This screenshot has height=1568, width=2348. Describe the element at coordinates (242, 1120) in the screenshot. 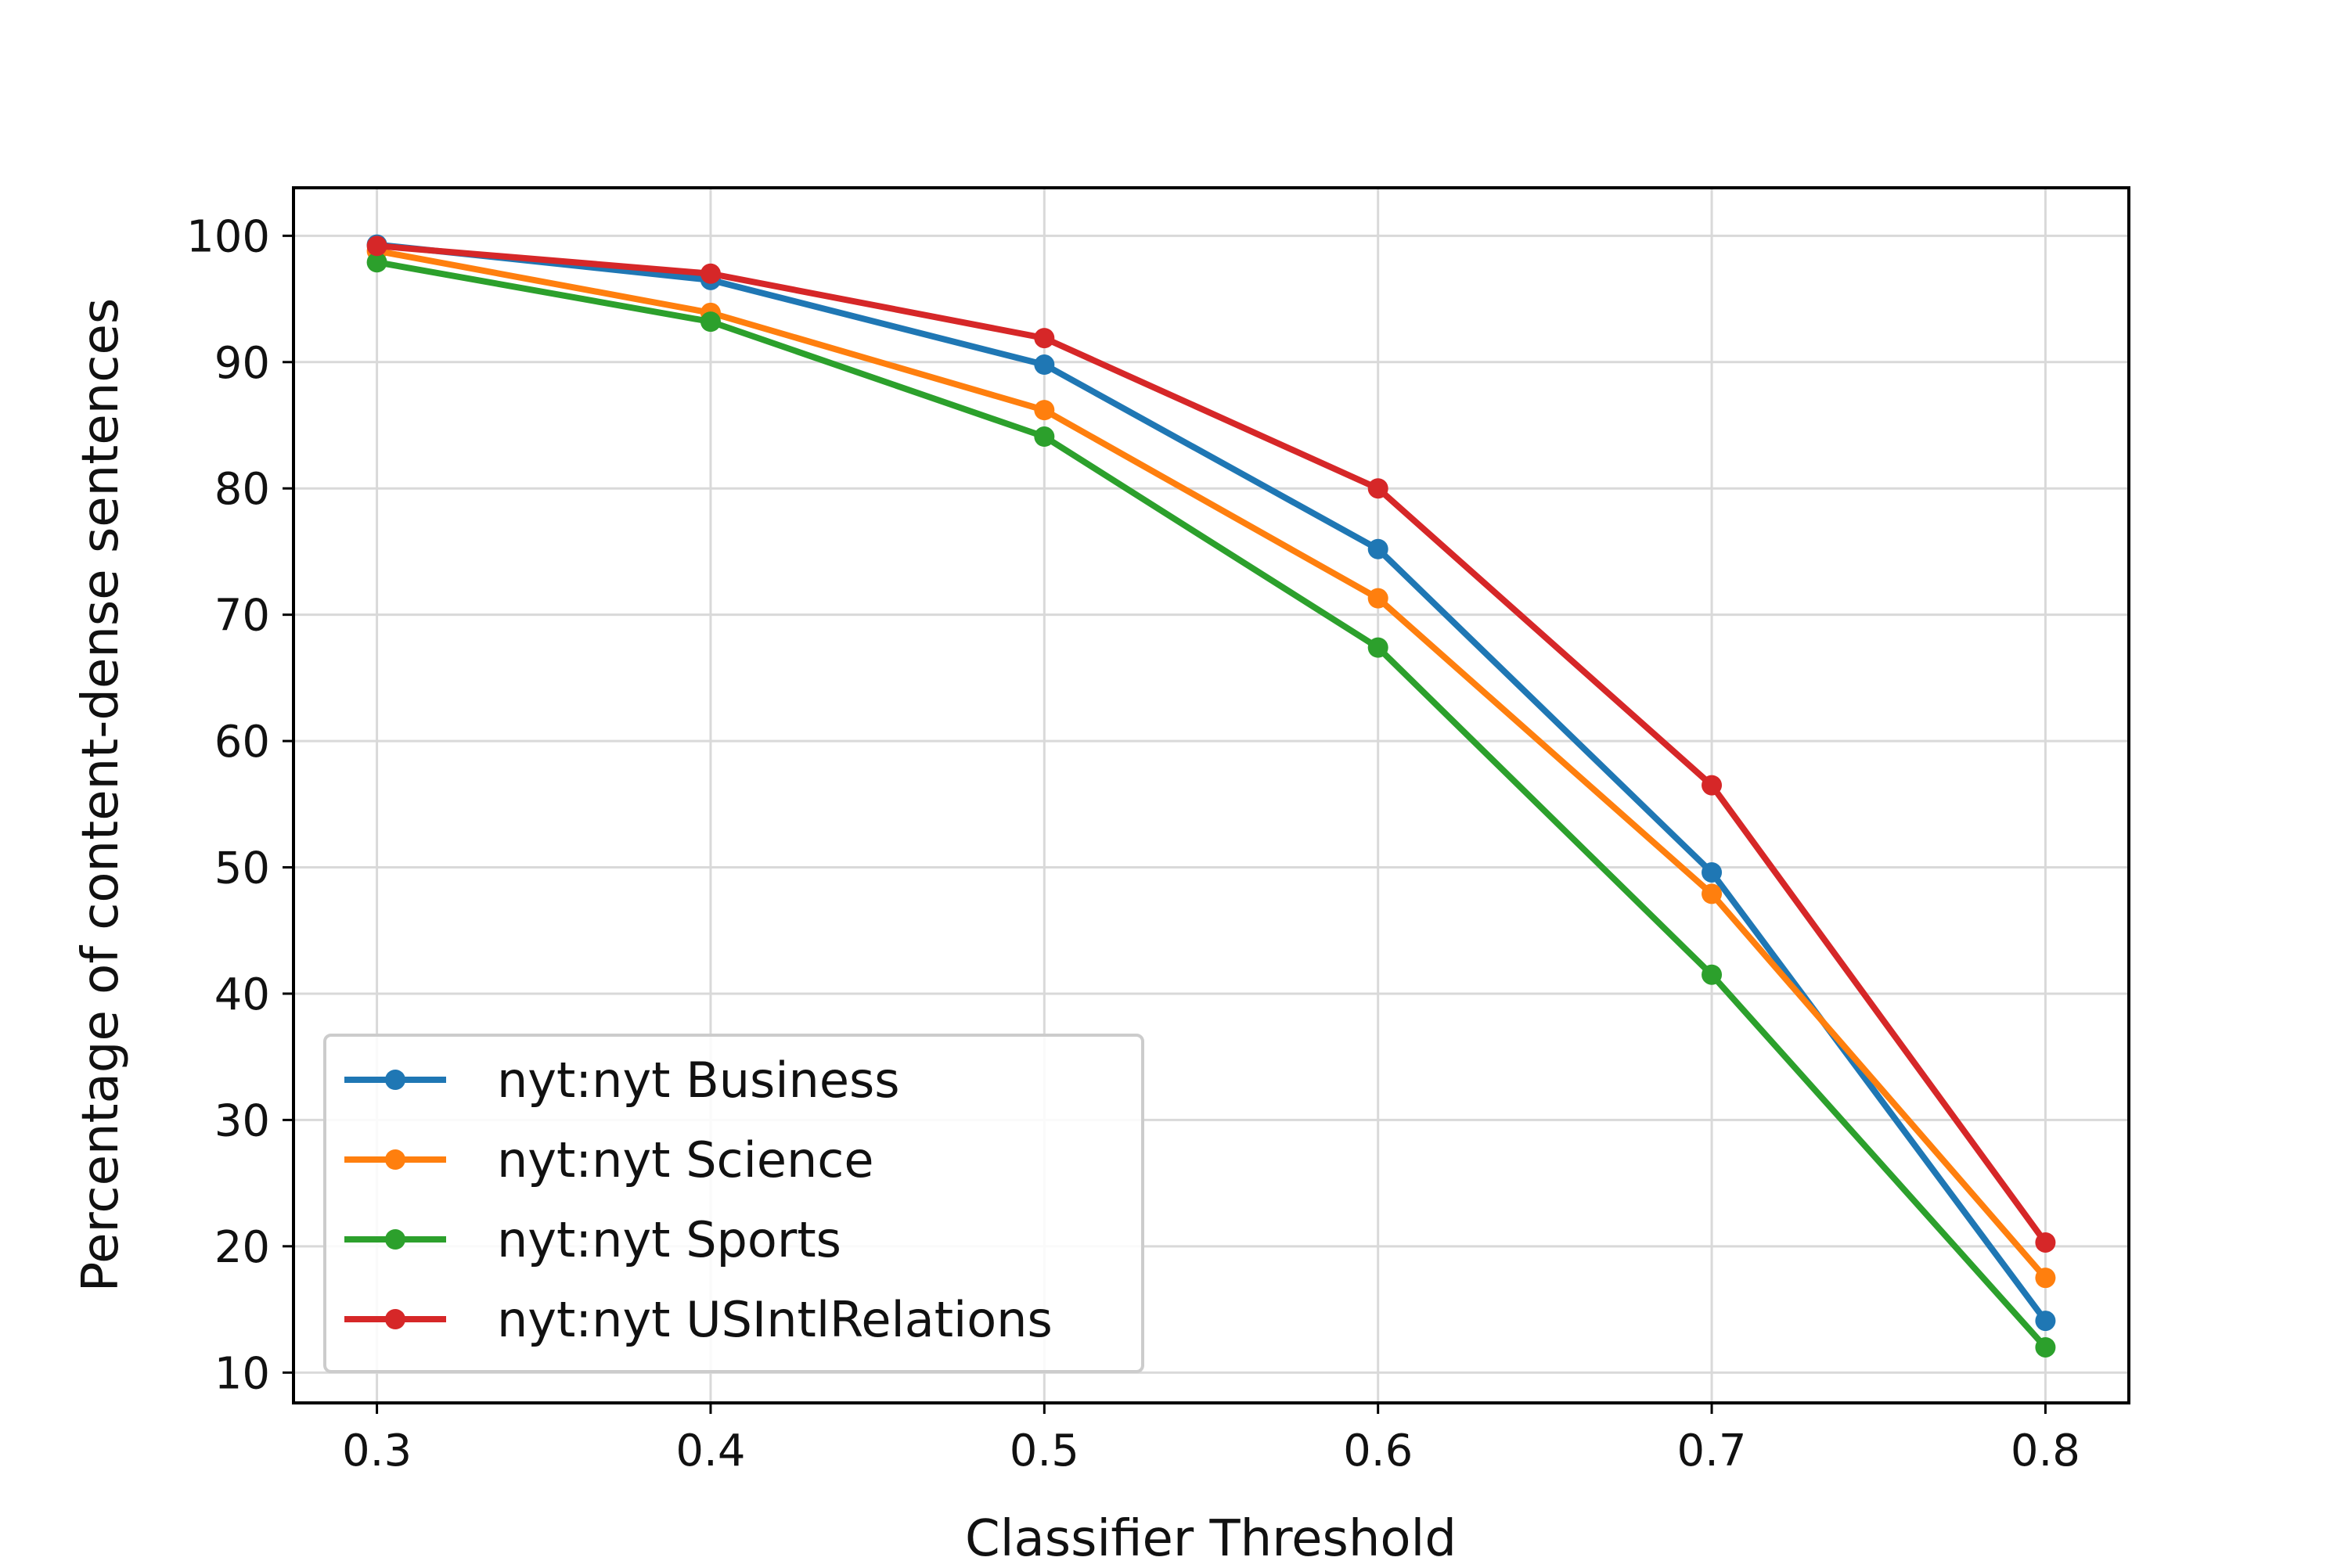

I see `y-tick-label: 30` at that location.